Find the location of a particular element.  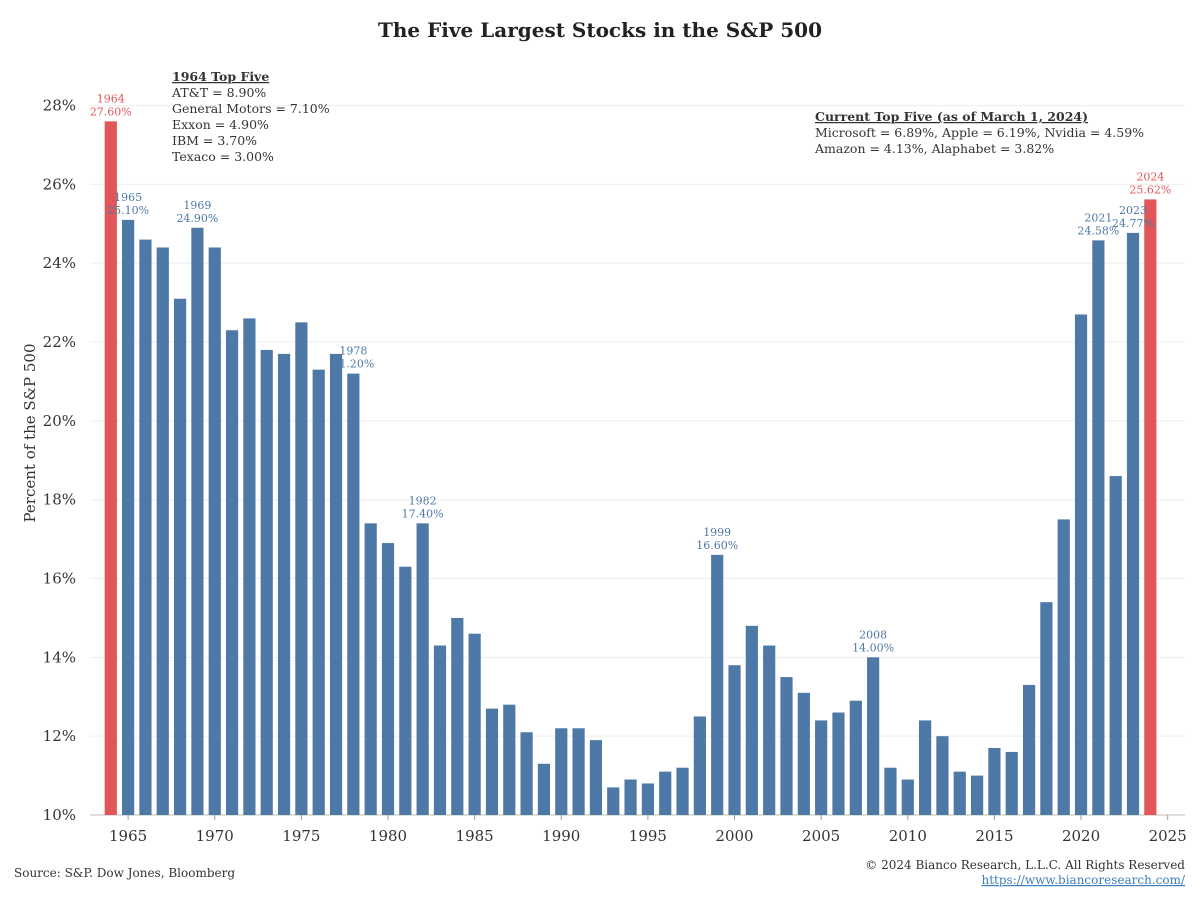

y-tick-label: 20% is located at coordinates (59, 421).